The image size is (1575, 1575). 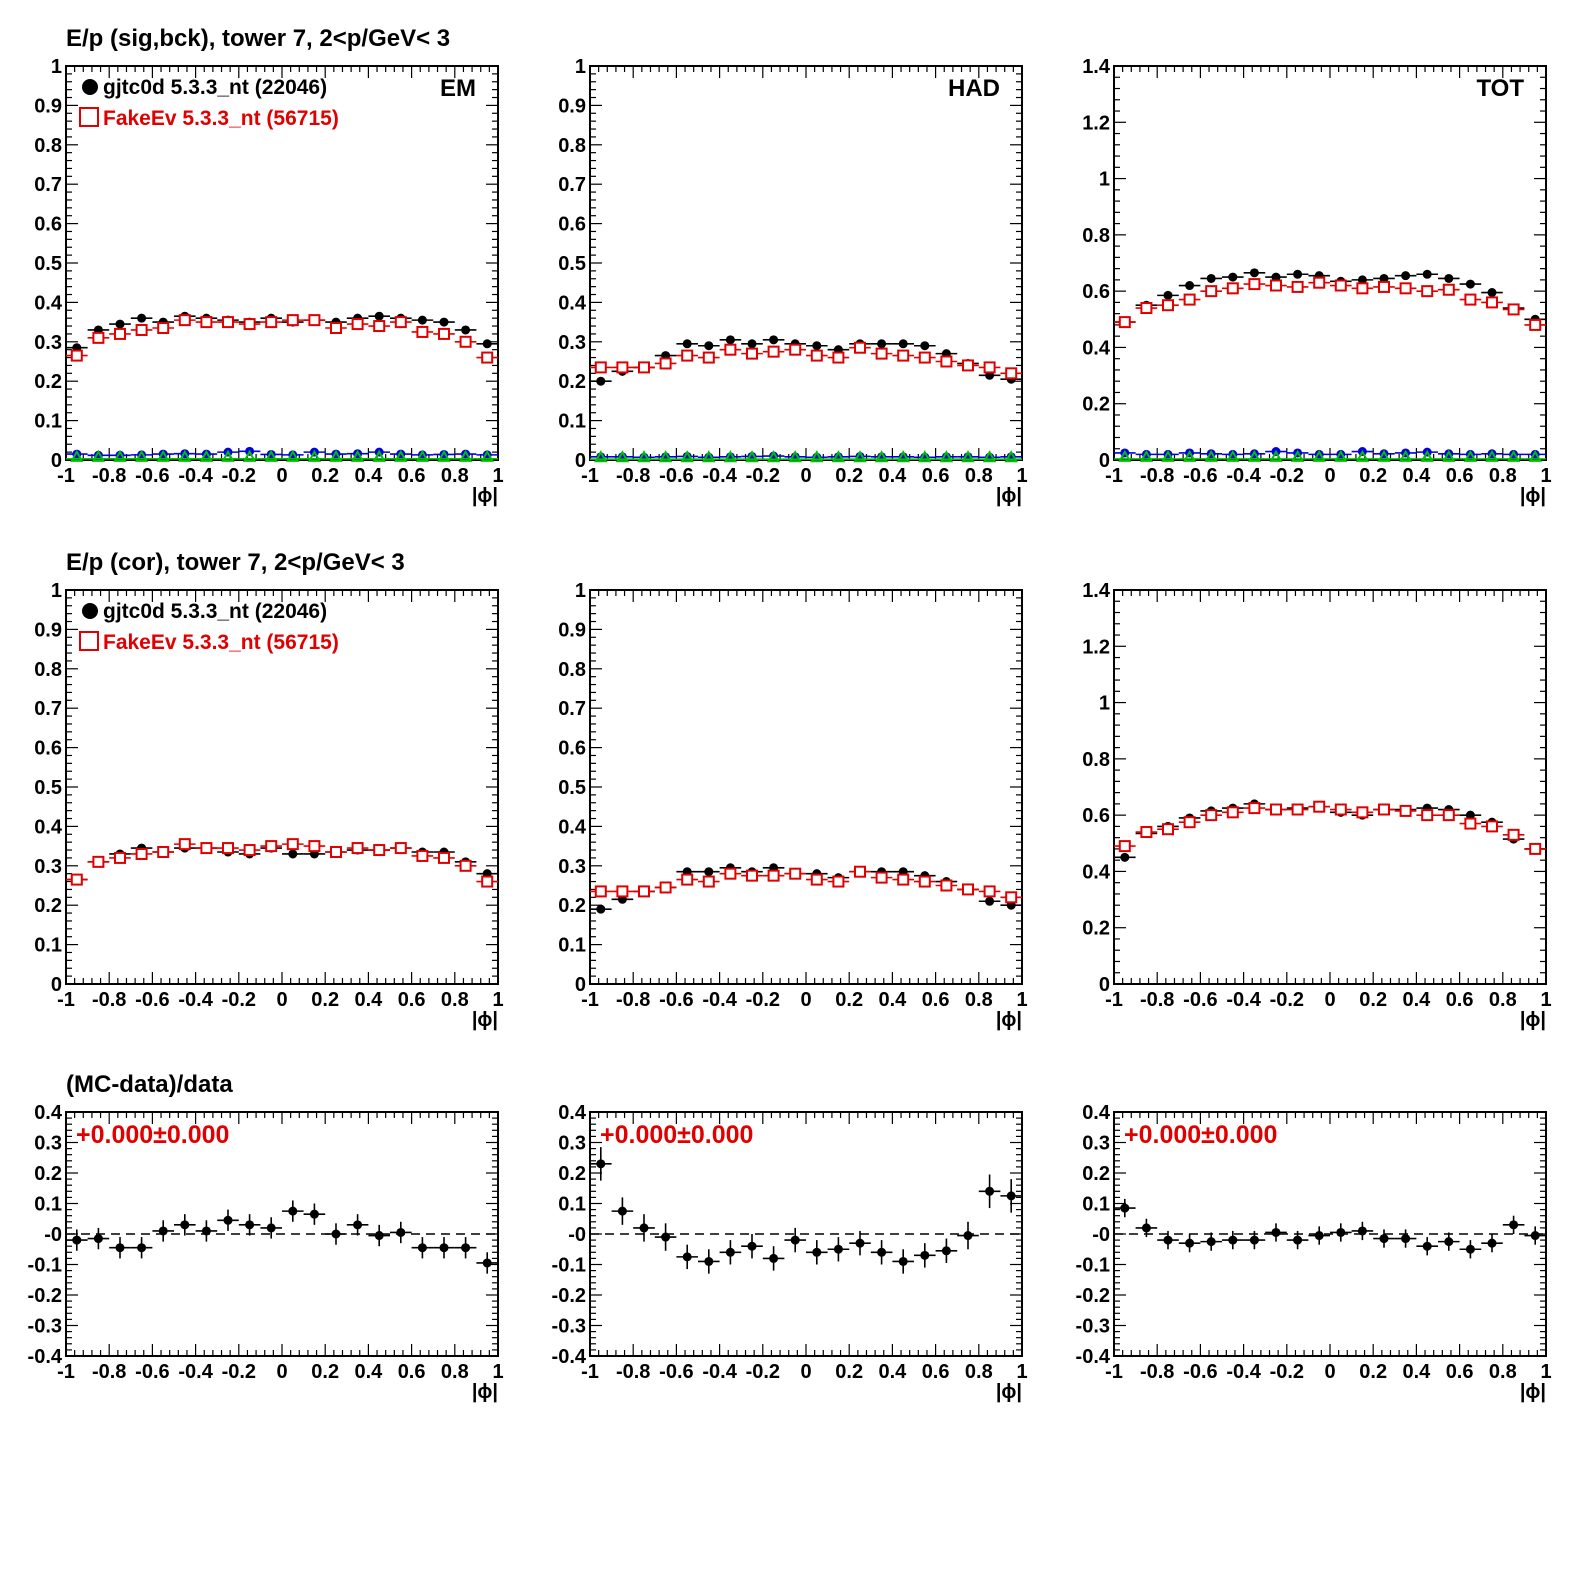 What do you see at coordinates (56, 591) in the screenshot?
I see `y-tick-label: 1` at bounding box center [56, 591].